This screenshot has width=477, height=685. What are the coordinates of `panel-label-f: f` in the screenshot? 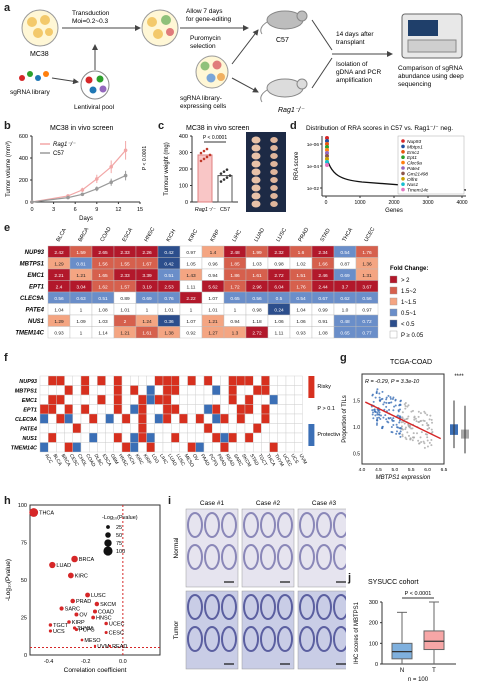 It's located at (6, 358).